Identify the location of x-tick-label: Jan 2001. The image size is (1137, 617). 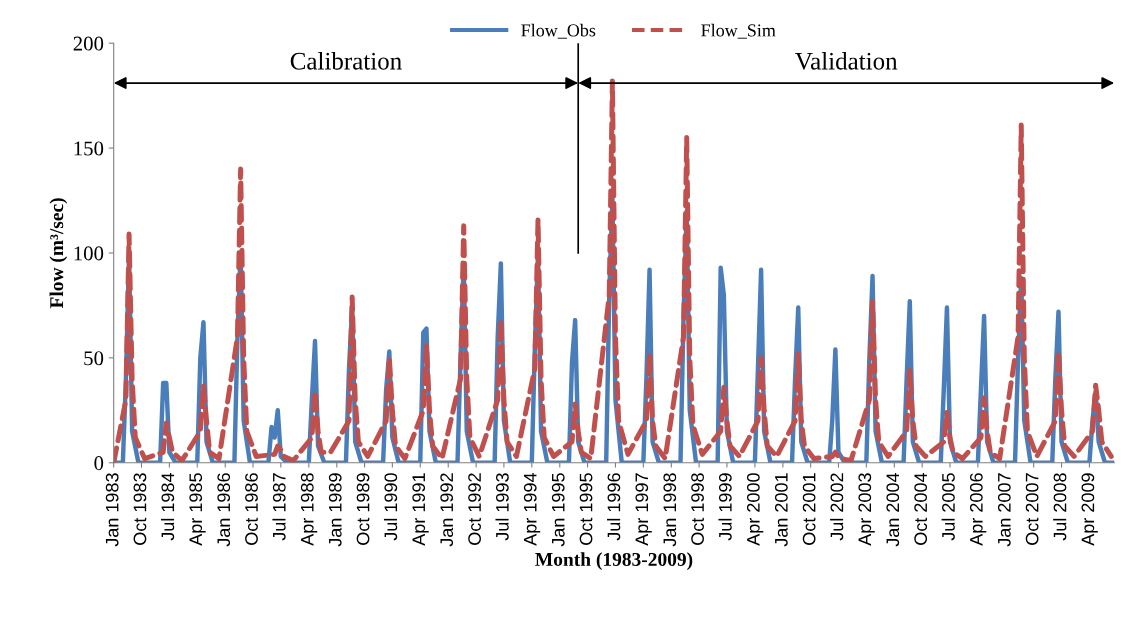
(781, 510).